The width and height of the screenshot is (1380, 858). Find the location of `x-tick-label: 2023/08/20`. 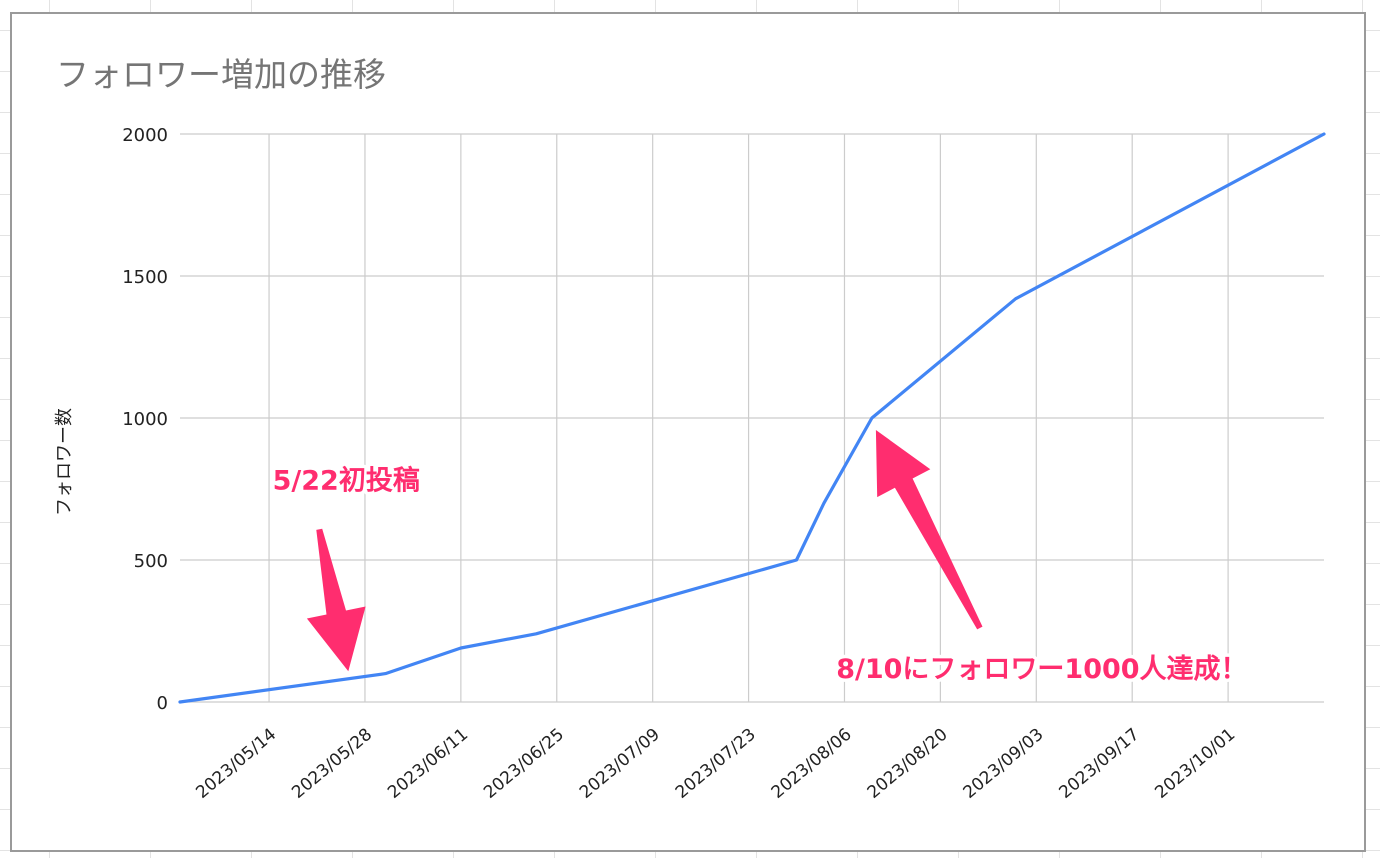

x-tick-label: 2023/08/20 is located at coordinates (908, 764).